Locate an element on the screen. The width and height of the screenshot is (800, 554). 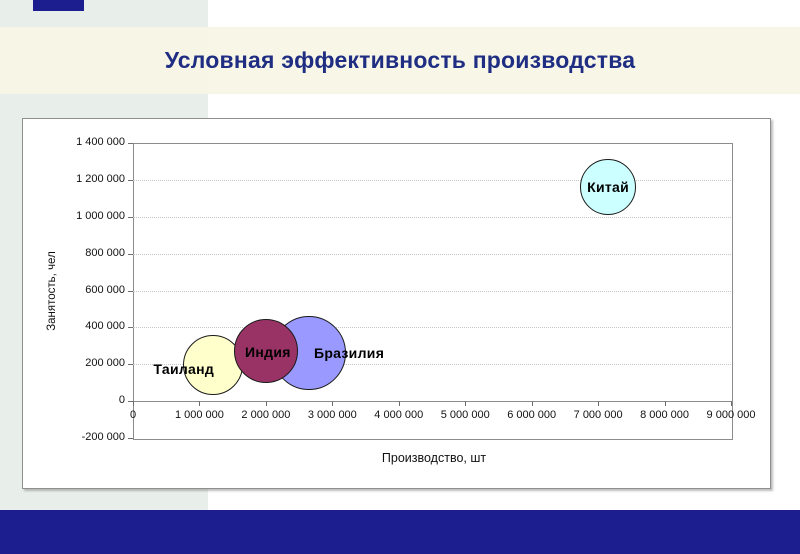
y-tick-label: 600 000 is located at coordinates (105, 289).